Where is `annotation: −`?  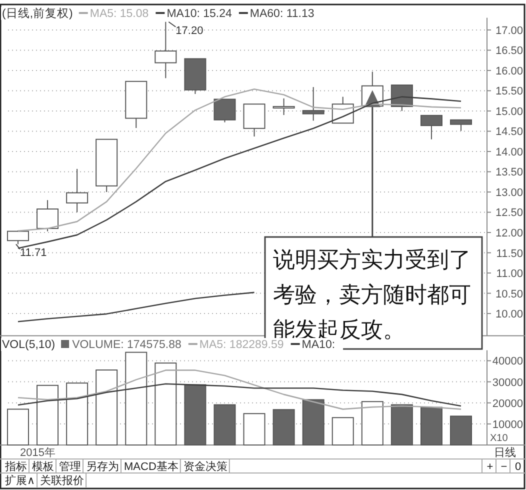
annotation: − is located at coordinates (504, 467).